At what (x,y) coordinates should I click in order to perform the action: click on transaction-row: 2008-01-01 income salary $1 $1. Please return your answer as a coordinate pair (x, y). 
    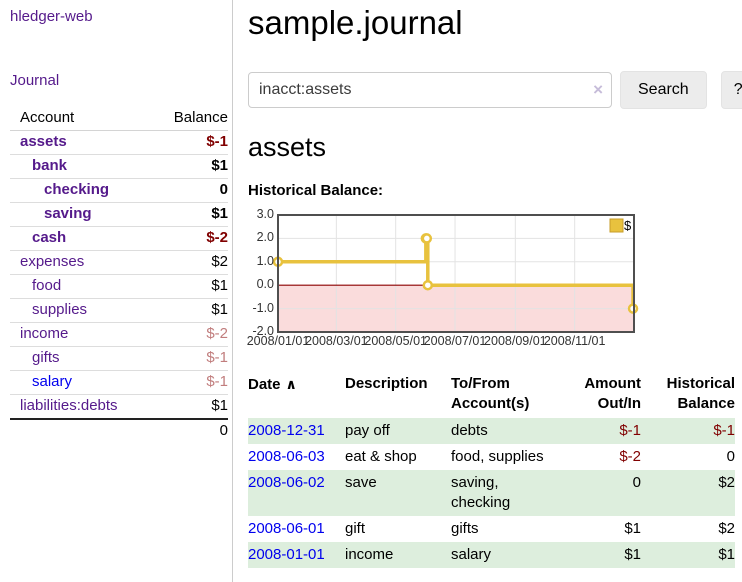
    Looking at the image, I should click on (491, 555).